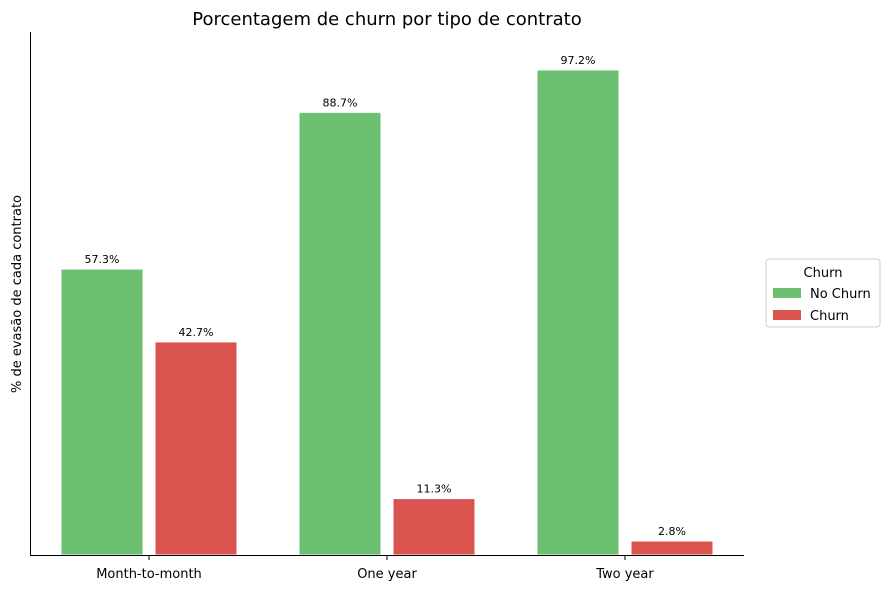 The width and height of the screenshot is (890, 589). What do you see at coordinates (624, 574) in the screenshot?
I see `x-tick-label-two-year: Two year` at bounding box center [624, 574].